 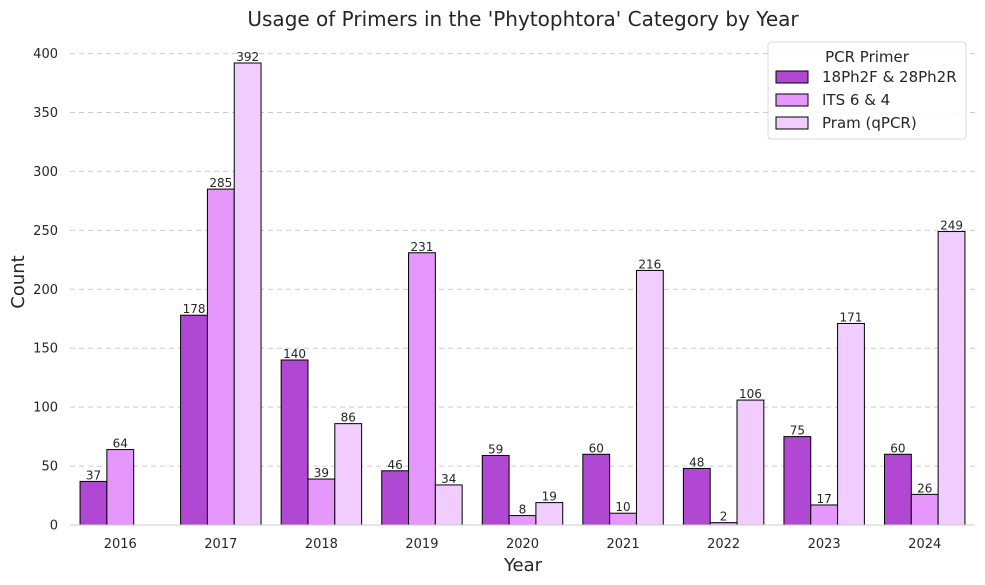 I want to click on legend-frame, so click(x=867, y=90).